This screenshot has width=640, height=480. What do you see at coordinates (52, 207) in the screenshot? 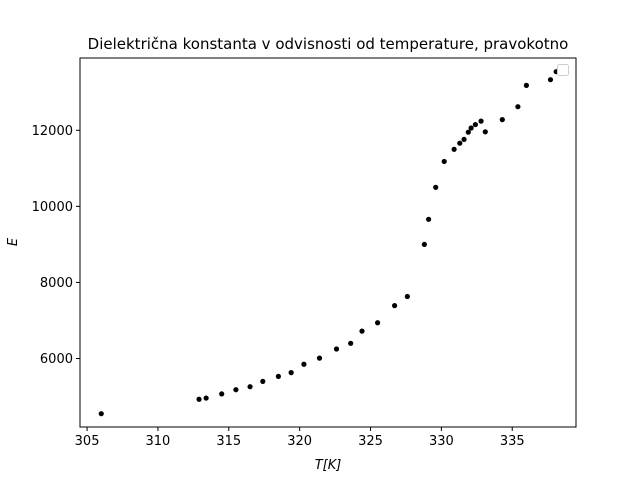
I see `y-tick-label: 10000` at bounding box center [52, 207].